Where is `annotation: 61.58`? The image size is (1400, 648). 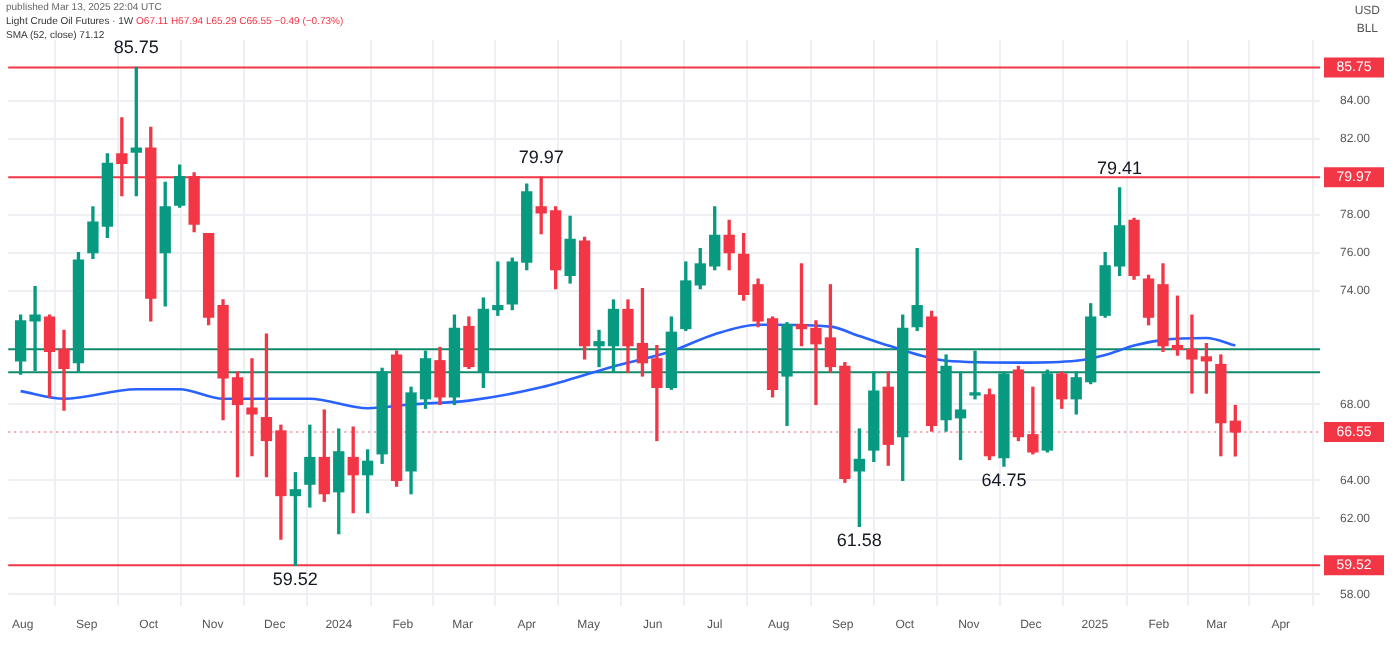
annotation: 61.58 is located at coordinates (859, 540).